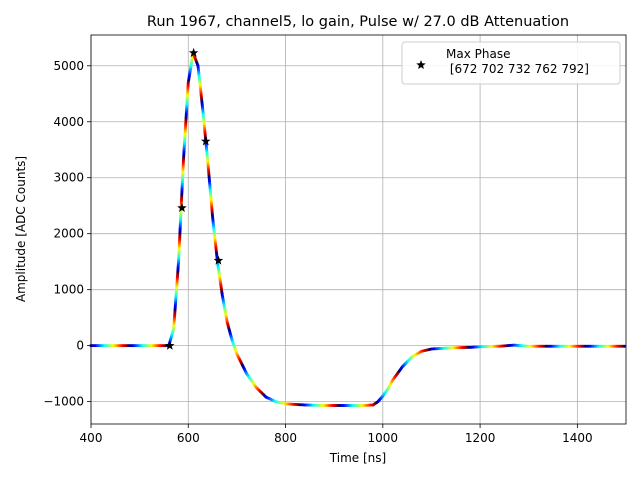 Image resolution: width=640 pixels, height=480 pixels. Describe the element at coordinates (21, 229) in the screenshot. I see `y-axis-label: Amplitude [ADC Counts]` at that location.